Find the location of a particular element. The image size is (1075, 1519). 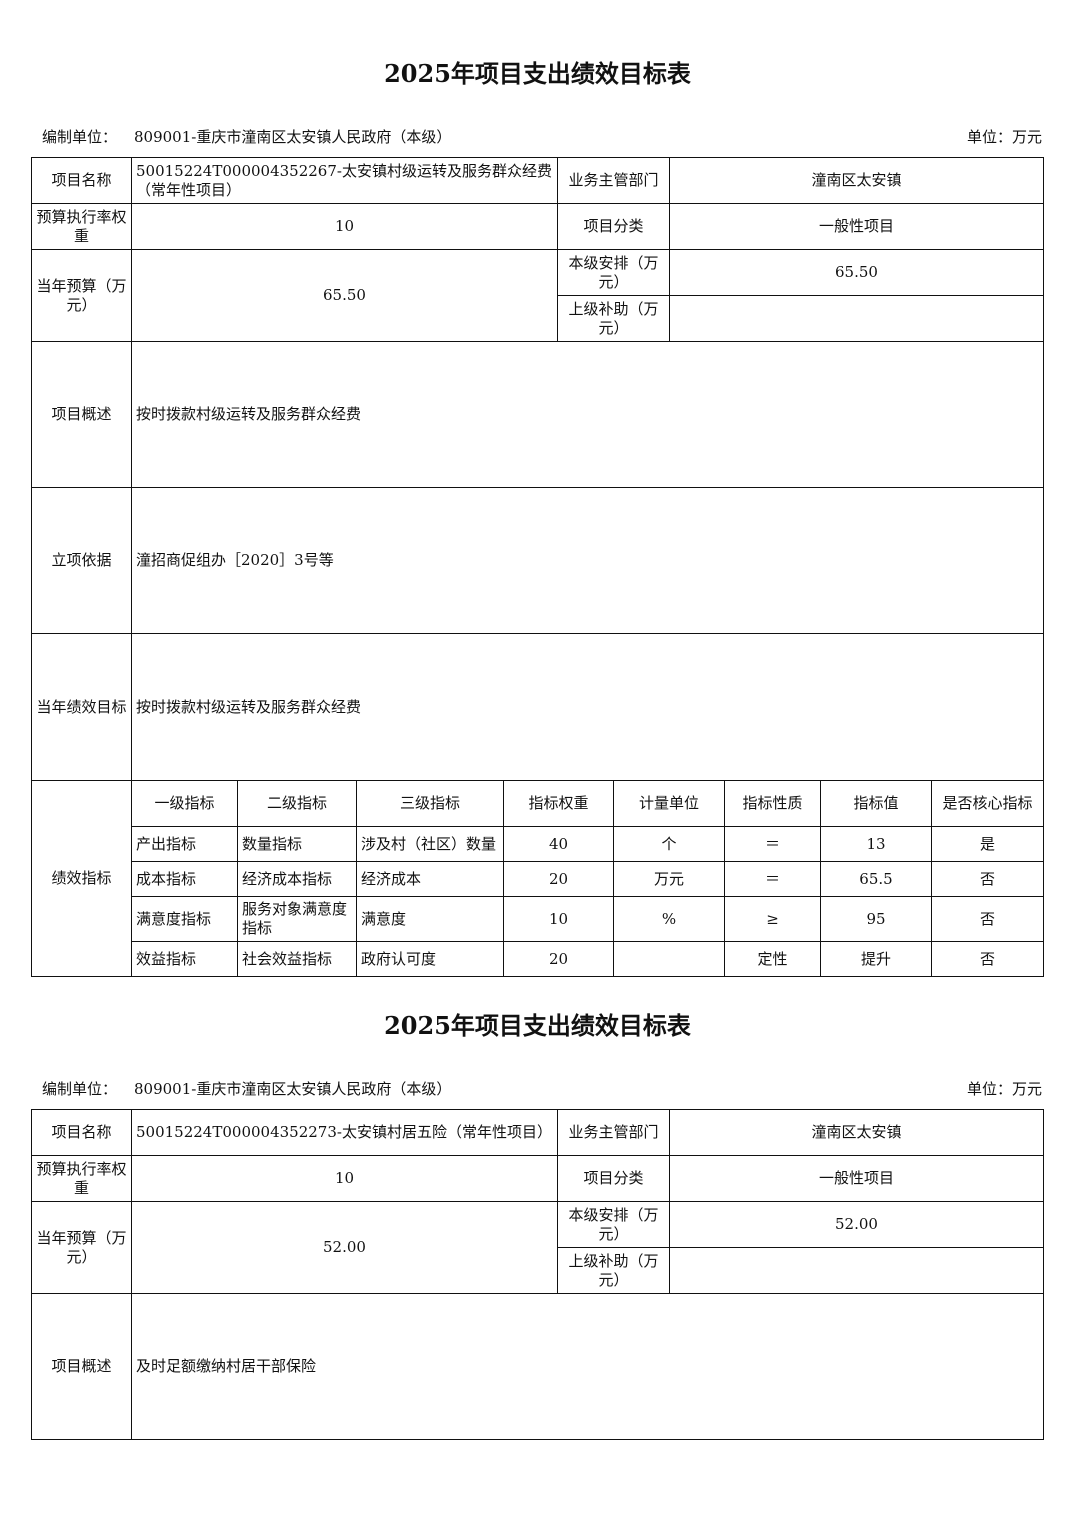

goal-value: 按时拨款村级运转及服务群众经费 is located at coordinates (587, 707).